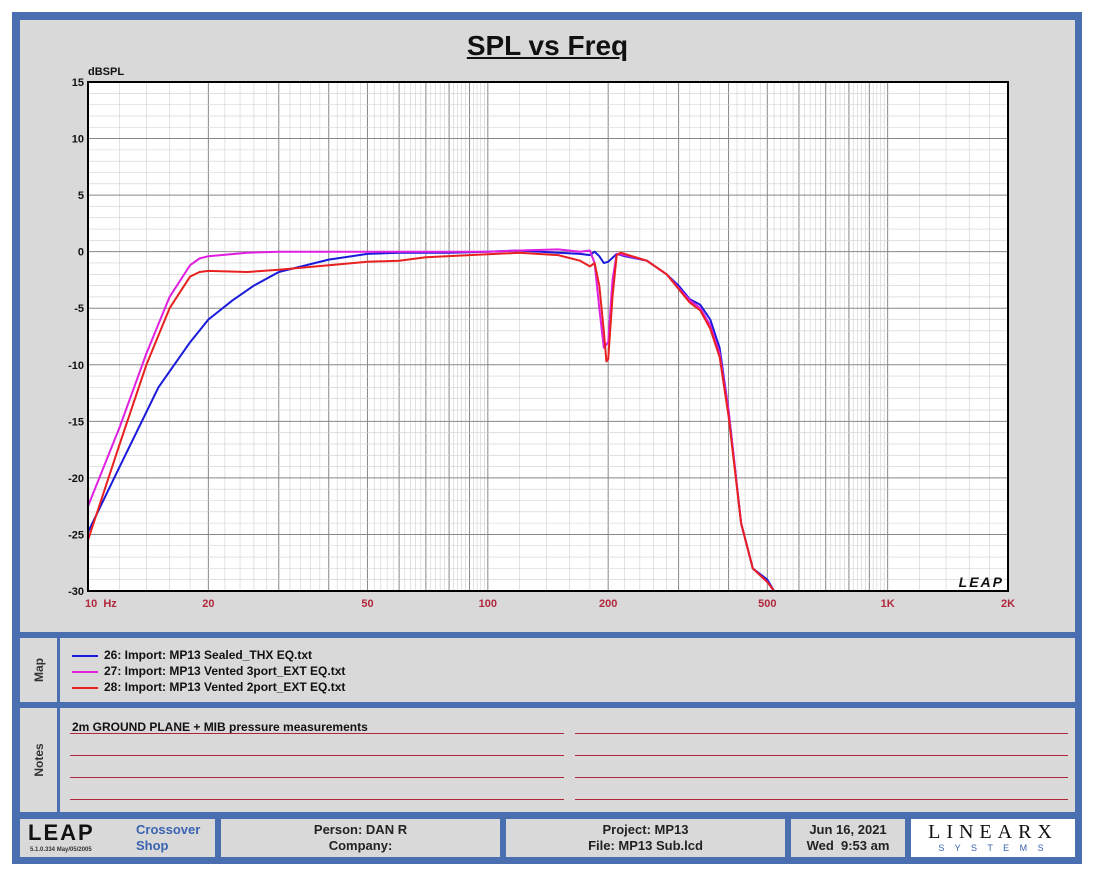 This screenshot has height=876, width=1095. I want to click on legend-item-26: 26: Import: MP13 Sealed_THX EQ.txt, so click(192, 655).